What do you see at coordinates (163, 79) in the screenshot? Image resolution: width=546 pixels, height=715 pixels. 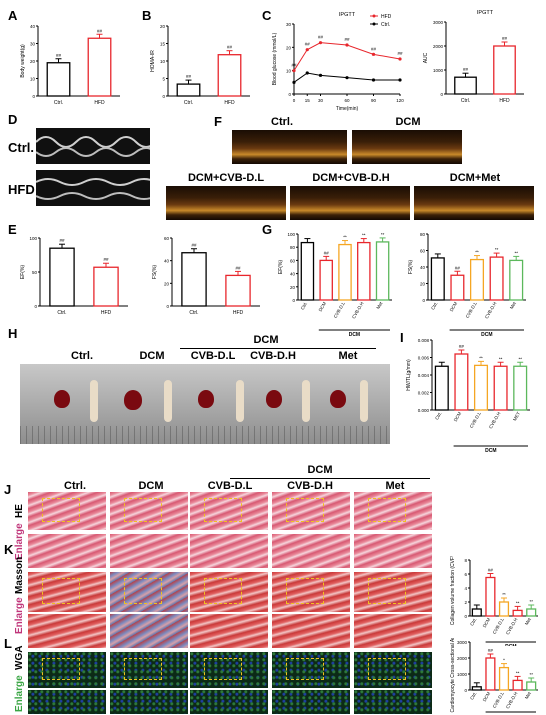 I see `y-tick-label: 5` at bounding box center [163, 79].